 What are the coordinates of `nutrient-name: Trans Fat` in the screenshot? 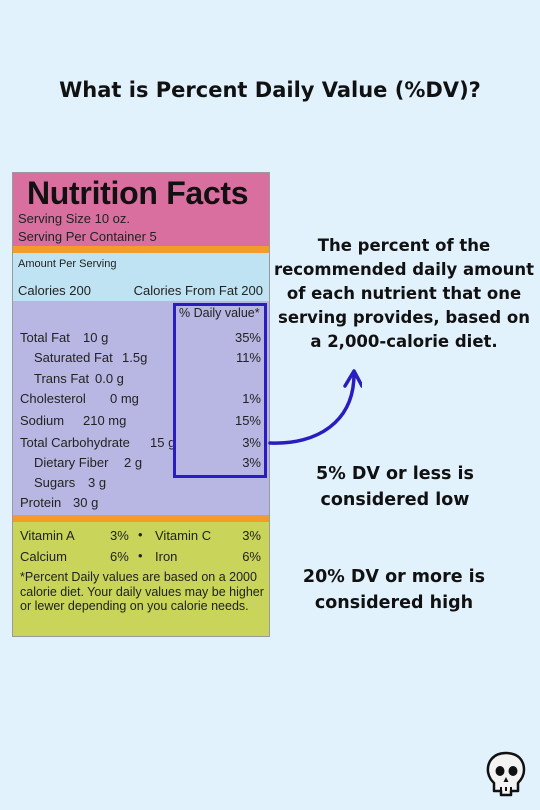 It's located at (62, 378).